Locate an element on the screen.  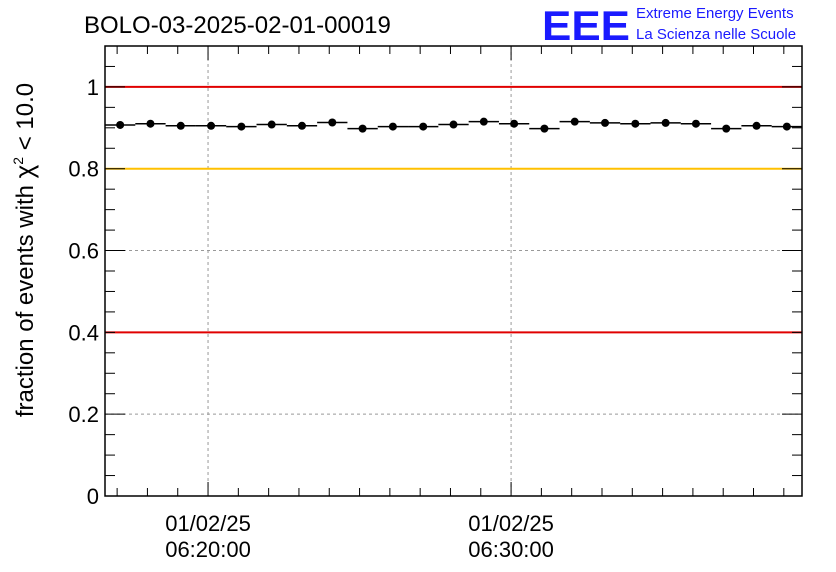
x-tick-label-date-1: 01/02/25 is located at coordinates (511, 523).